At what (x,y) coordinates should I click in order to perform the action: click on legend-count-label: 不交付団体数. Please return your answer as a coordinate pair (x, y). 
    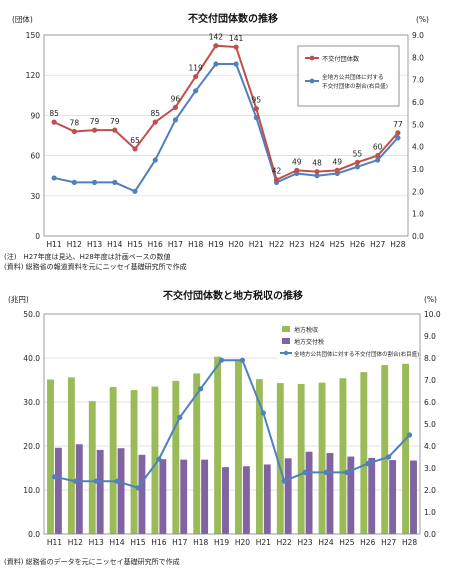
    Looking at the image, I should click on (341, 59).